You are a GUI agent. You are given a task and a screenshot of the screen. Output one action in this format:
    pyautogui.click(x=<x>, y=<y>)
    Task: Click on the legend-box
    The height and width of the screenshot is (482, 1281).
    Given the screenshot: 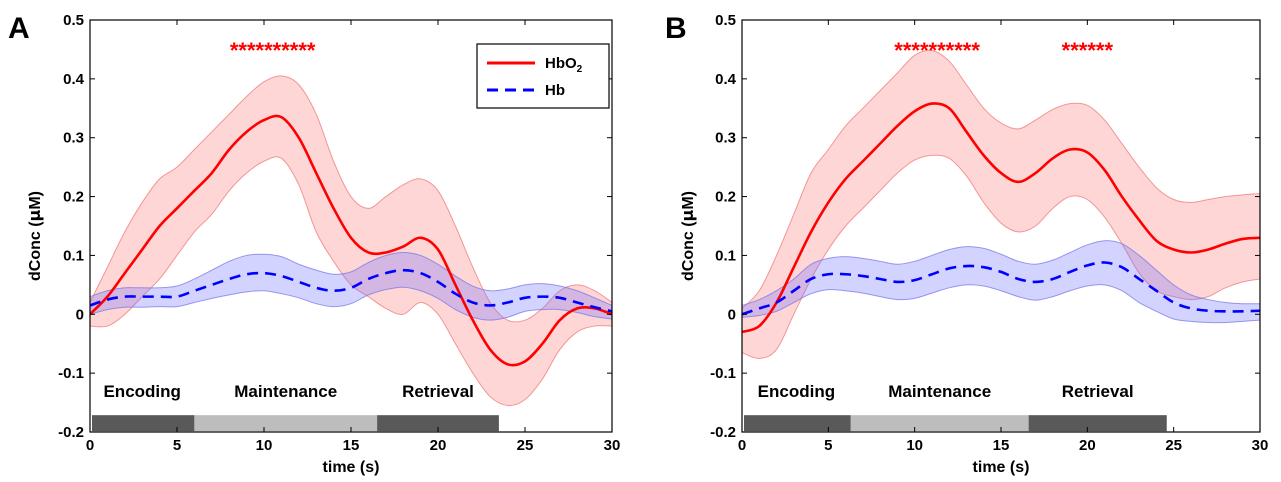 What is the action you would take?
    pyautogui.click(x=543, y=76)
    